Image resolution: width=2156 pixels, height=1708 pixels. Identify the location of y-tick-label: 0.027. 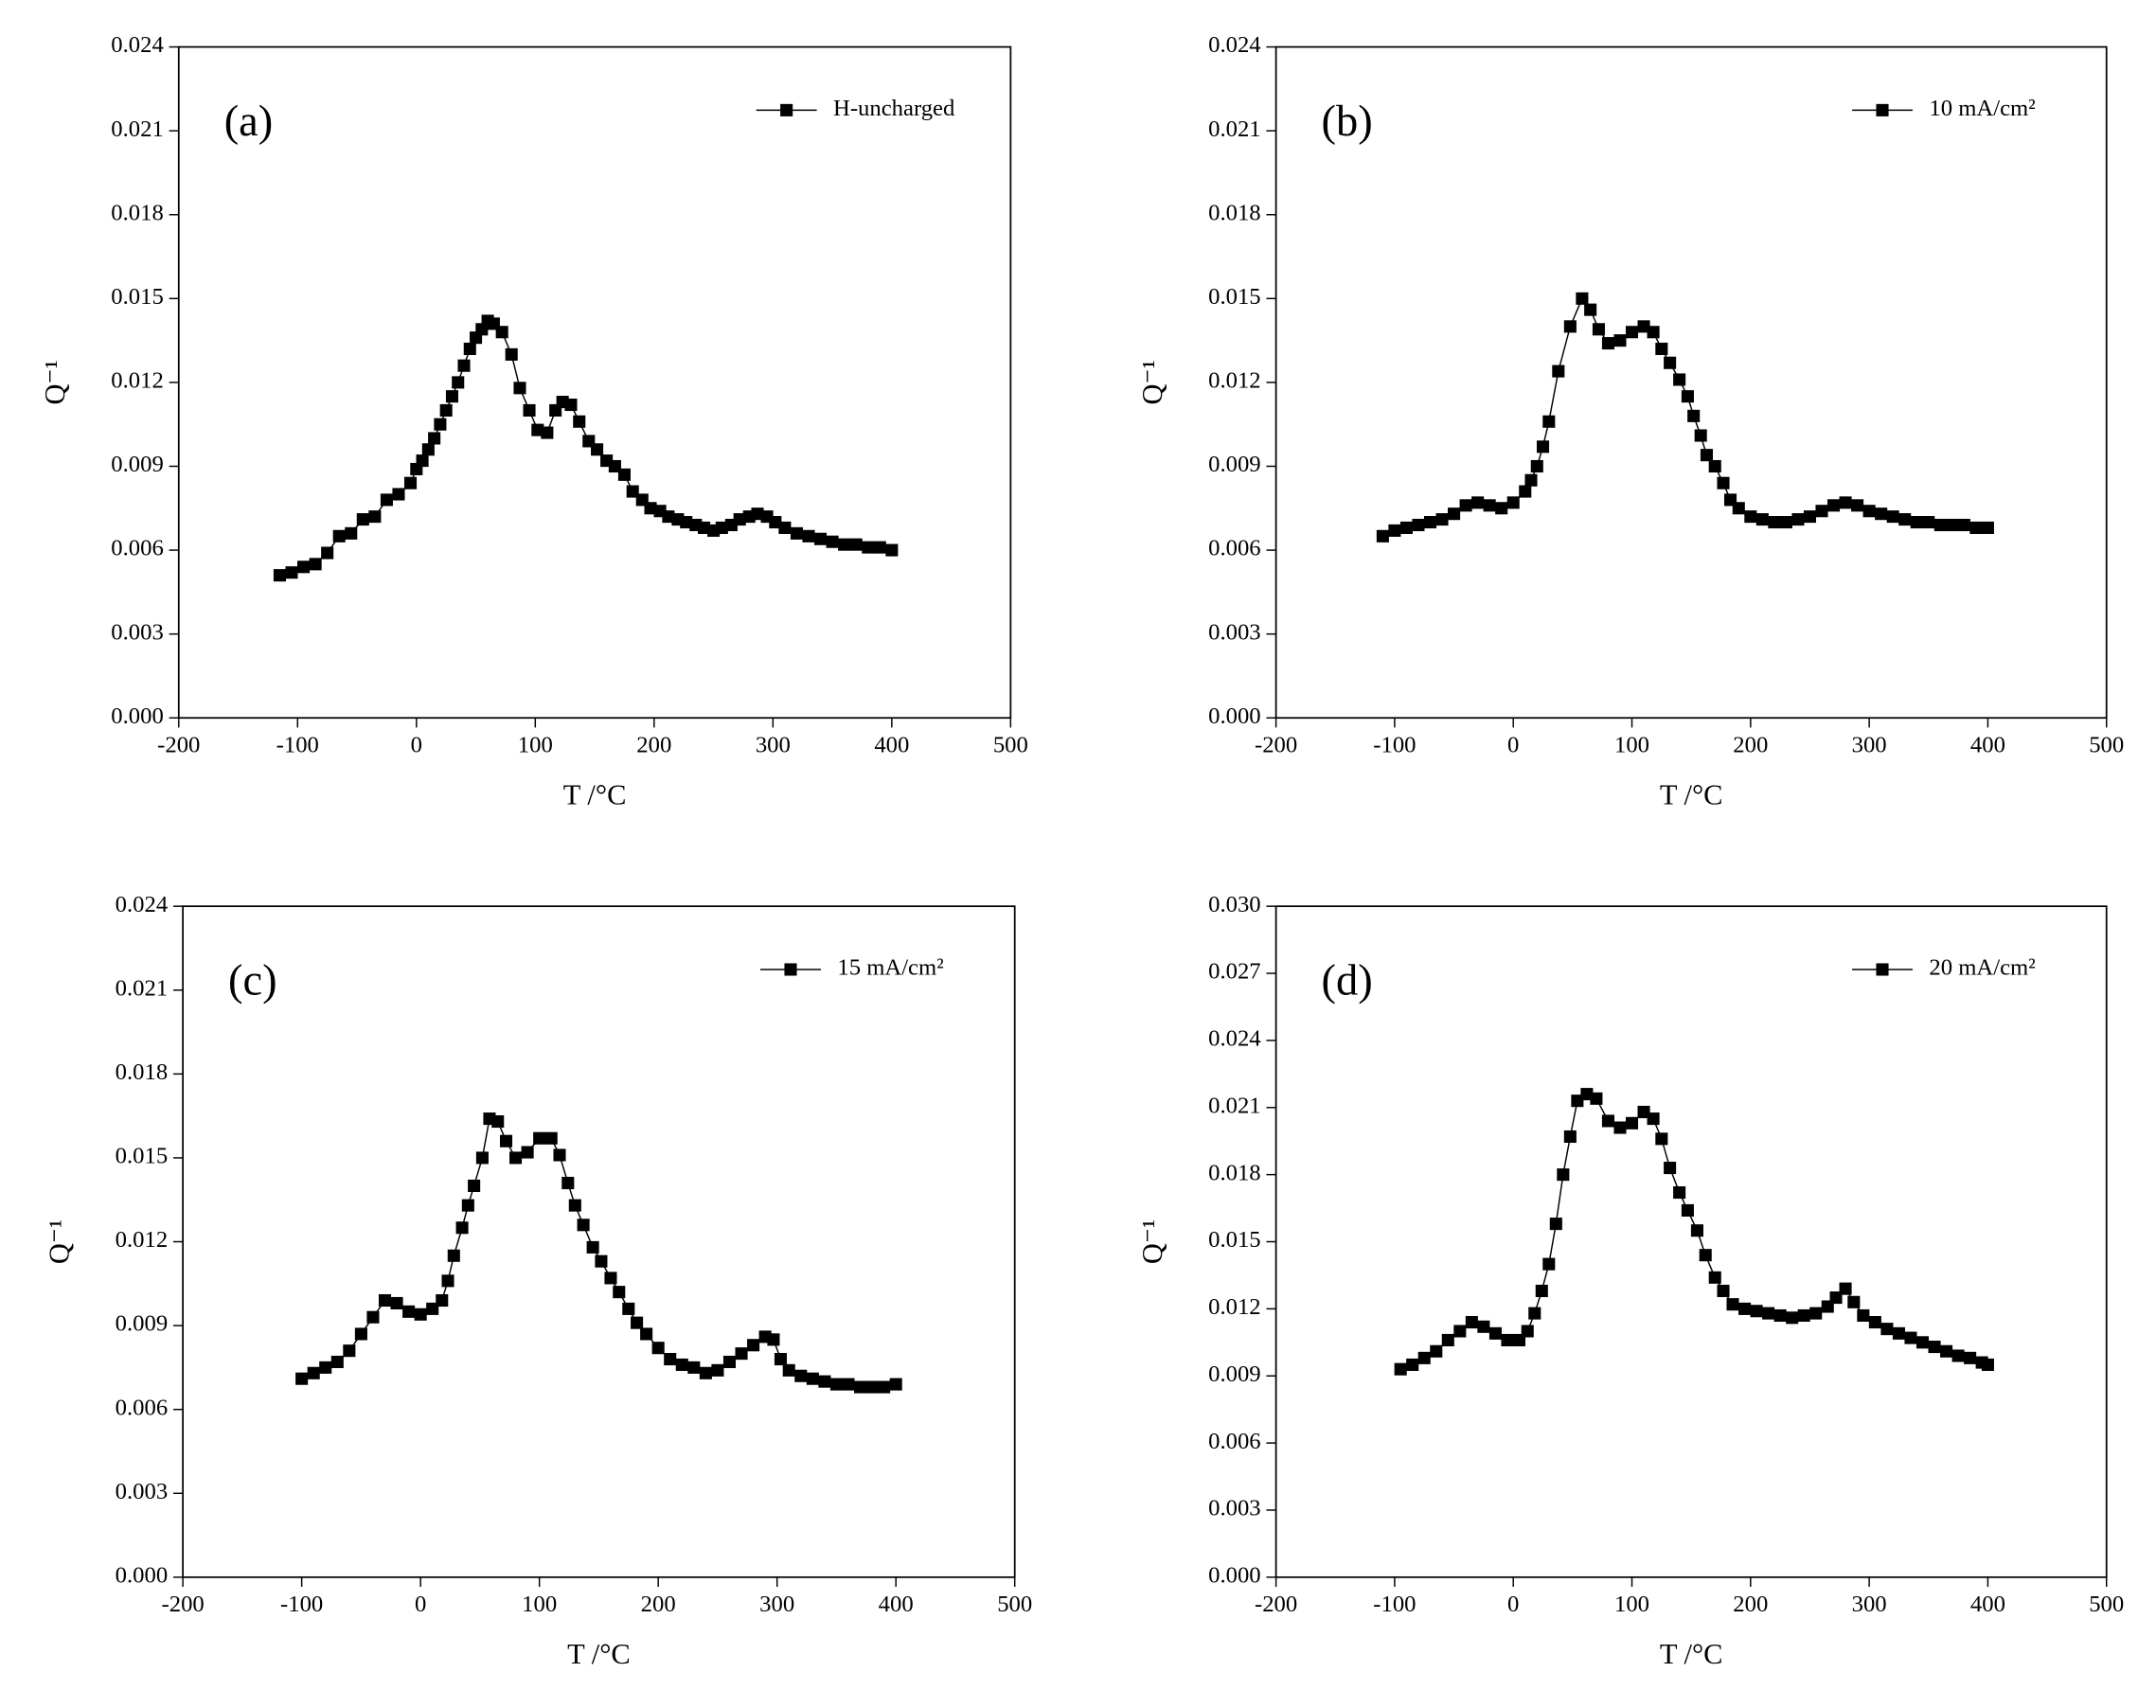
(1234, 972).